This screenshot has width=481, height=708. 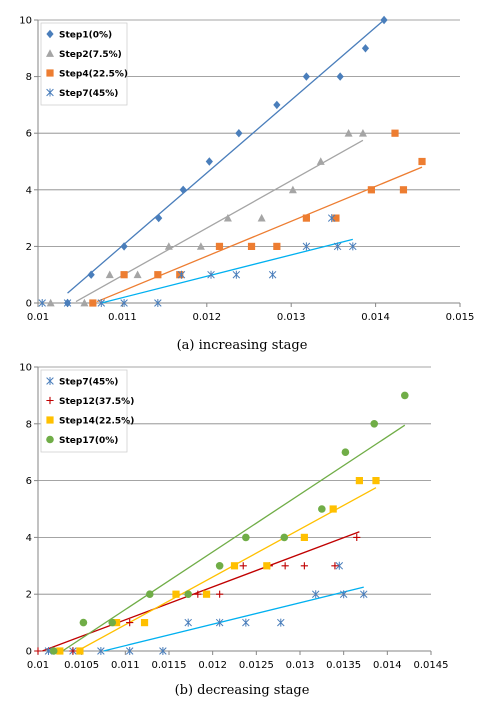 What do you see at coordinates (291, 317) in the screenshot?
I see `x-tick-label: 0.013` at bounding box center [291, 317].